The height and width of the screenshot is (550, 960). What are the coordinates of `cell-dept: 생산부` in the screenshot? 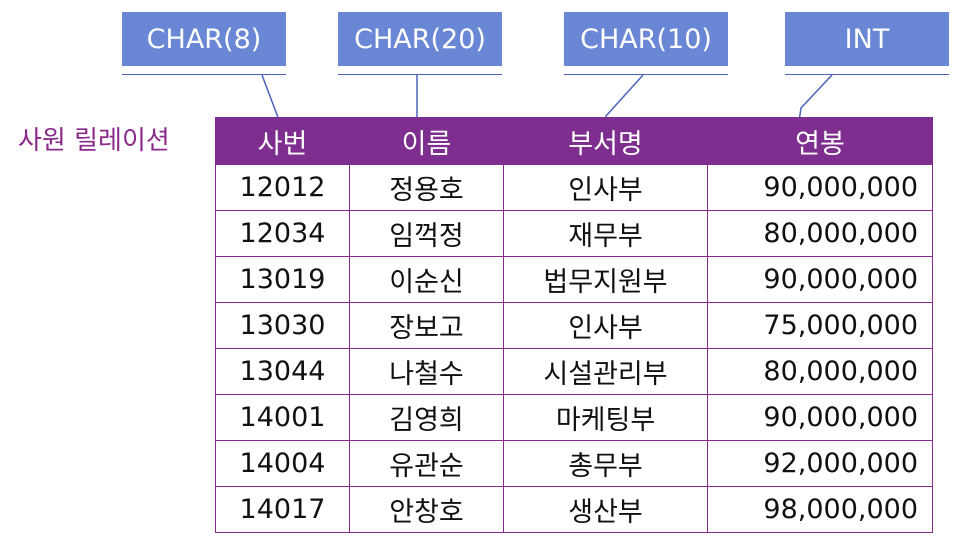 It's located at (605, 509).